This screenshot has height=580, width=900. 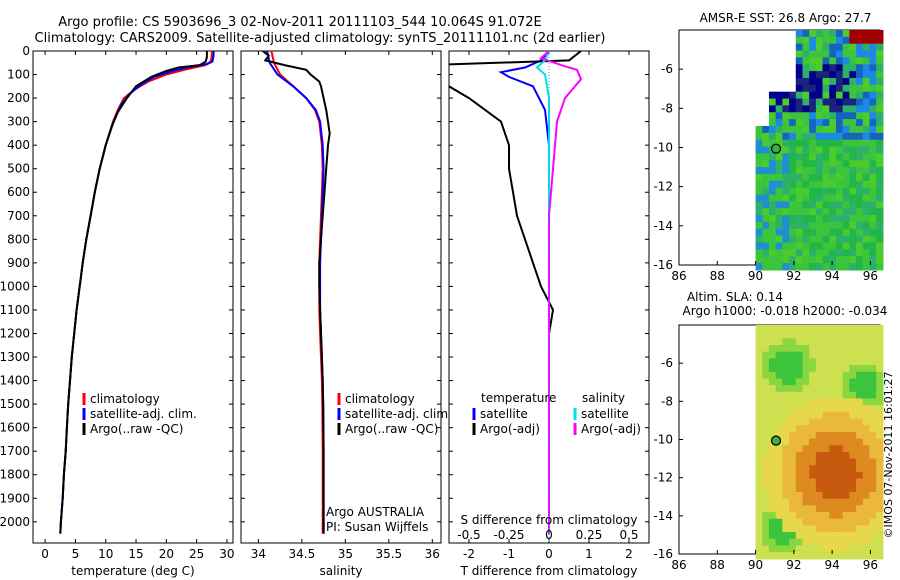 What do you see at coordinates (469, 554) in the screenshot?
I see `differences-xtick-label: -2` at bounding box center [469, 554].